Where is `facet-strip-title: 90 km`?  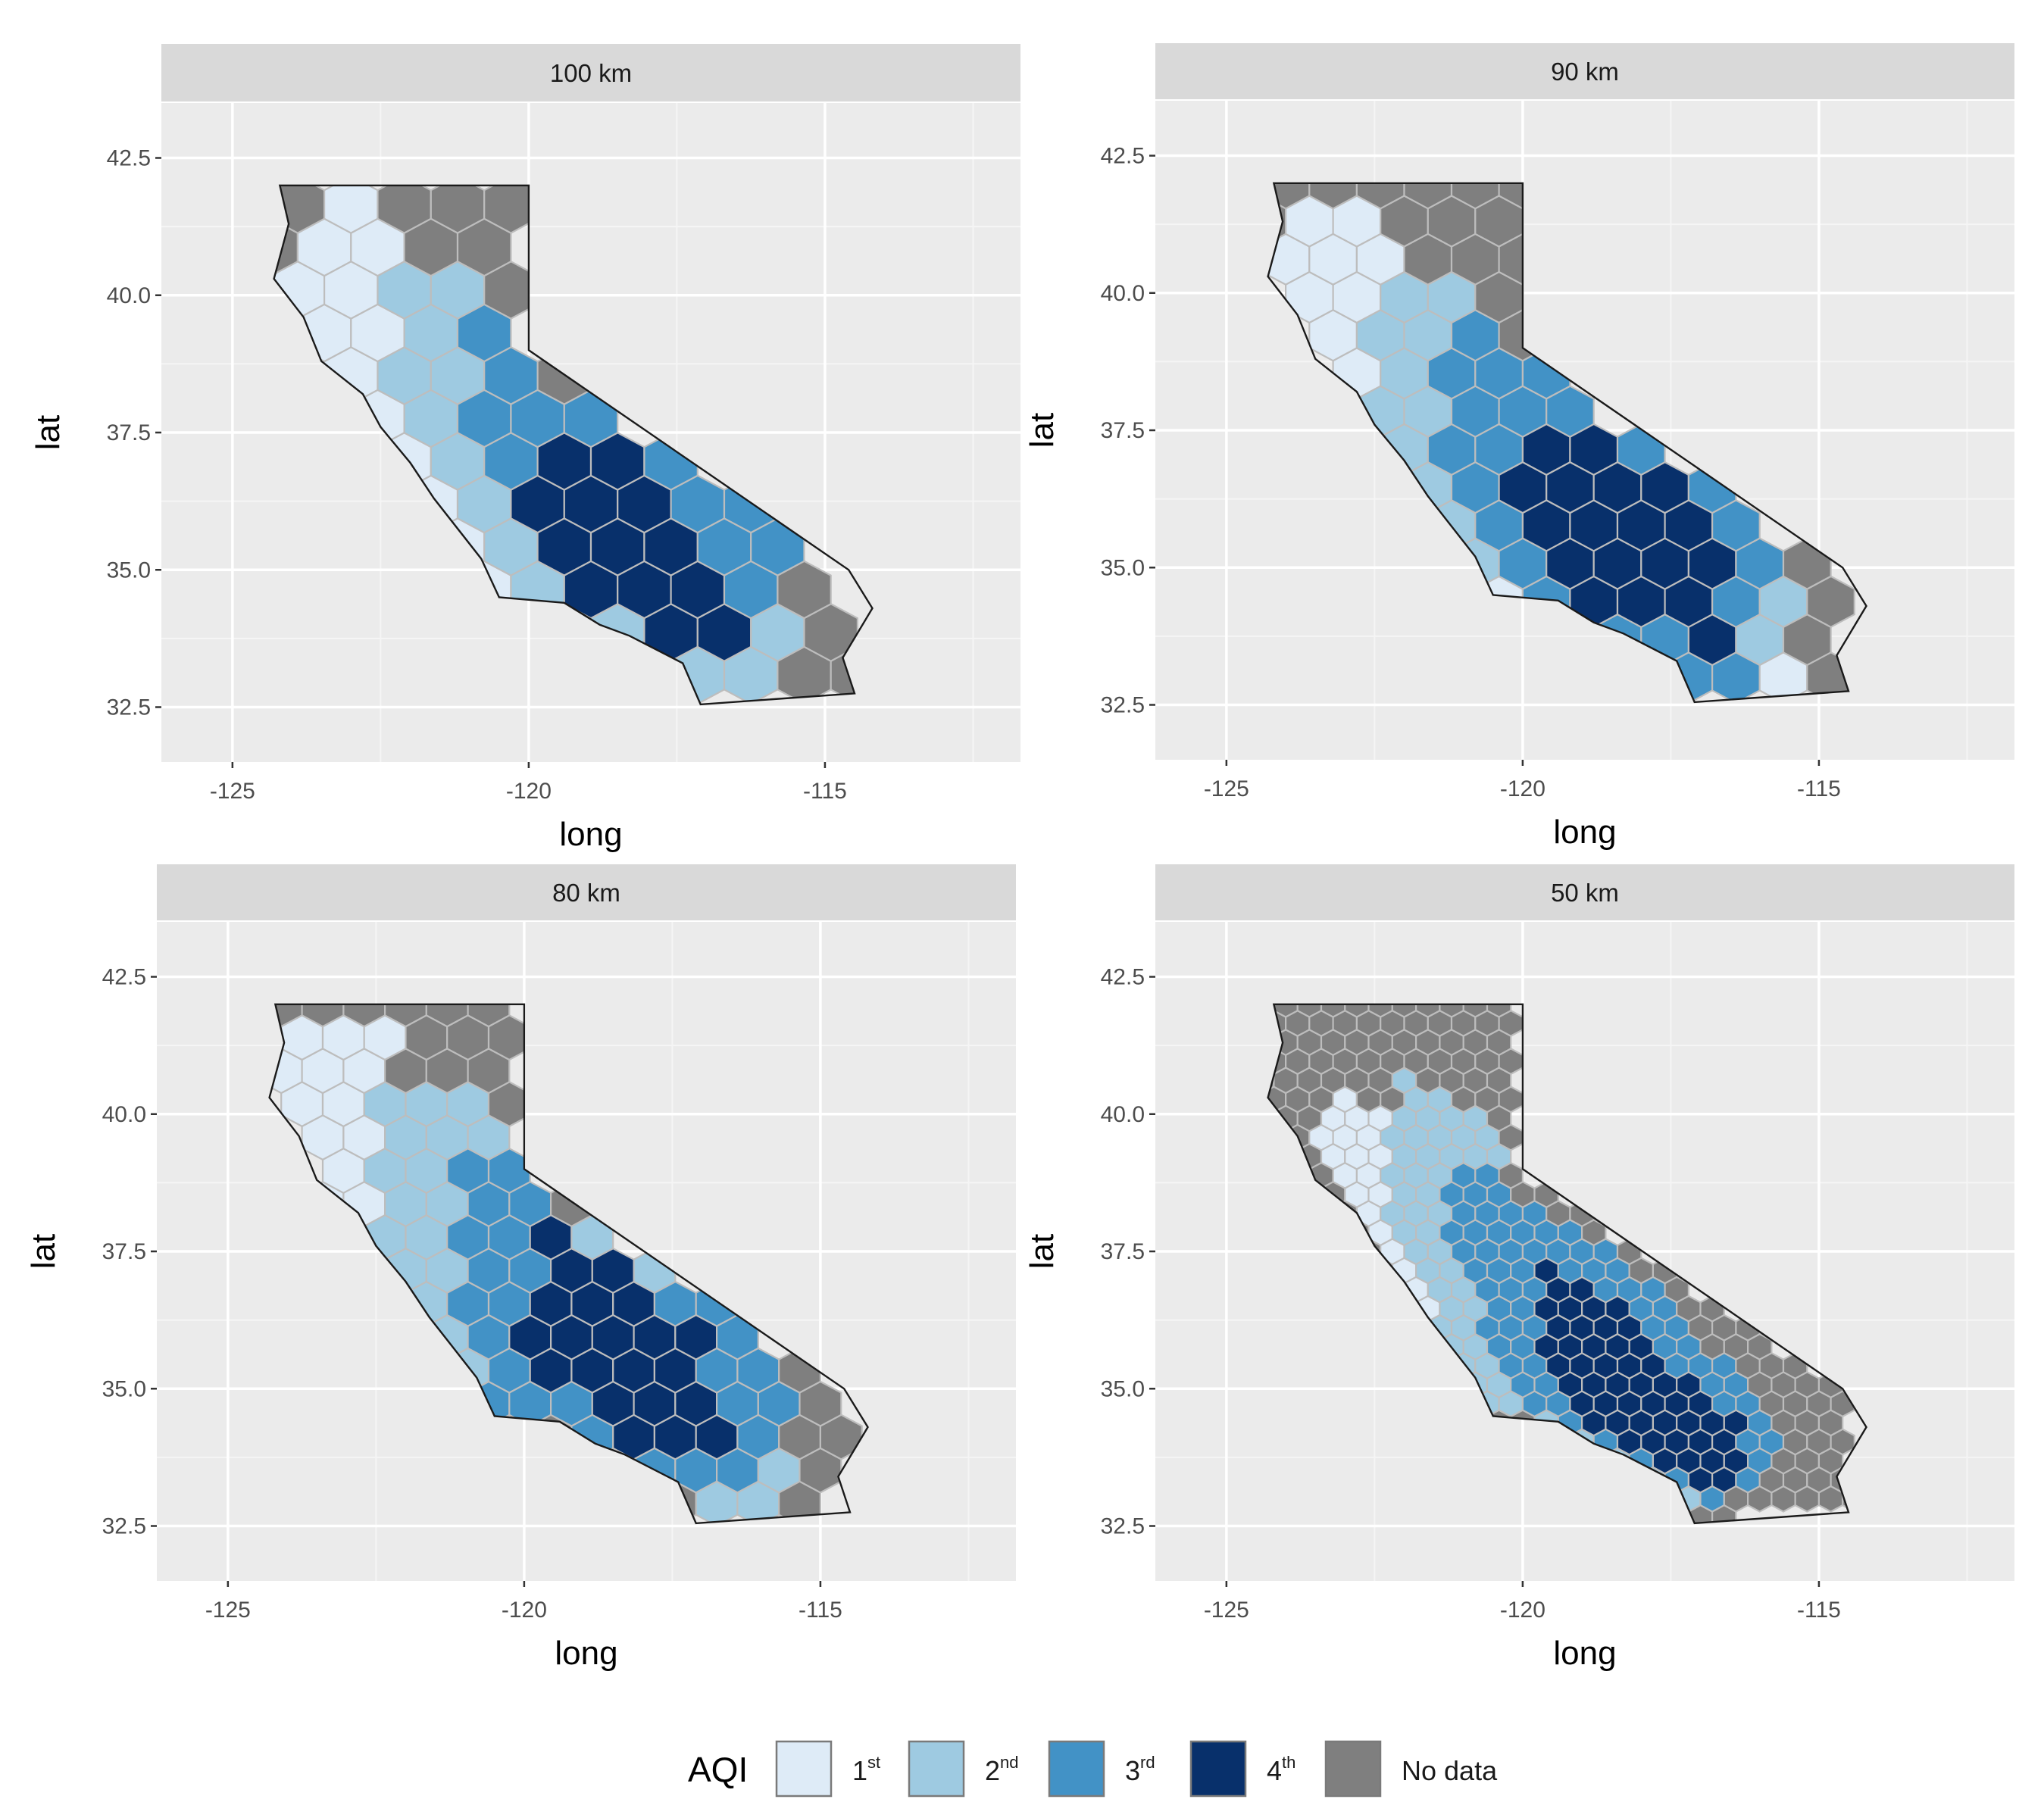
facet-strip-title: 90 km is located at coordinates (1585, 72).